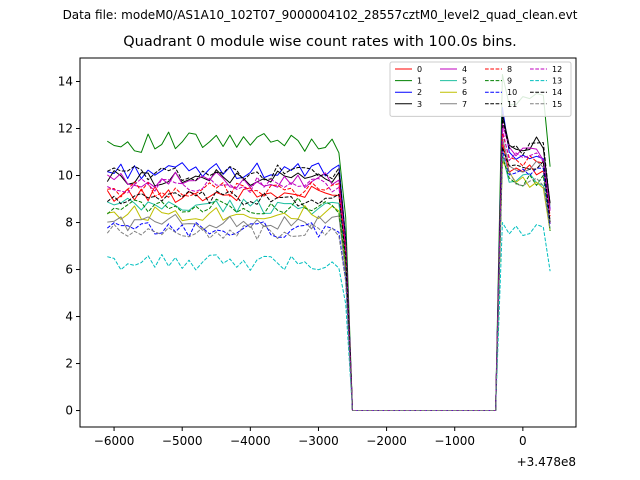 The image size is (640, 480). I want to click on legend-label-2: 2, so click(419, 92).